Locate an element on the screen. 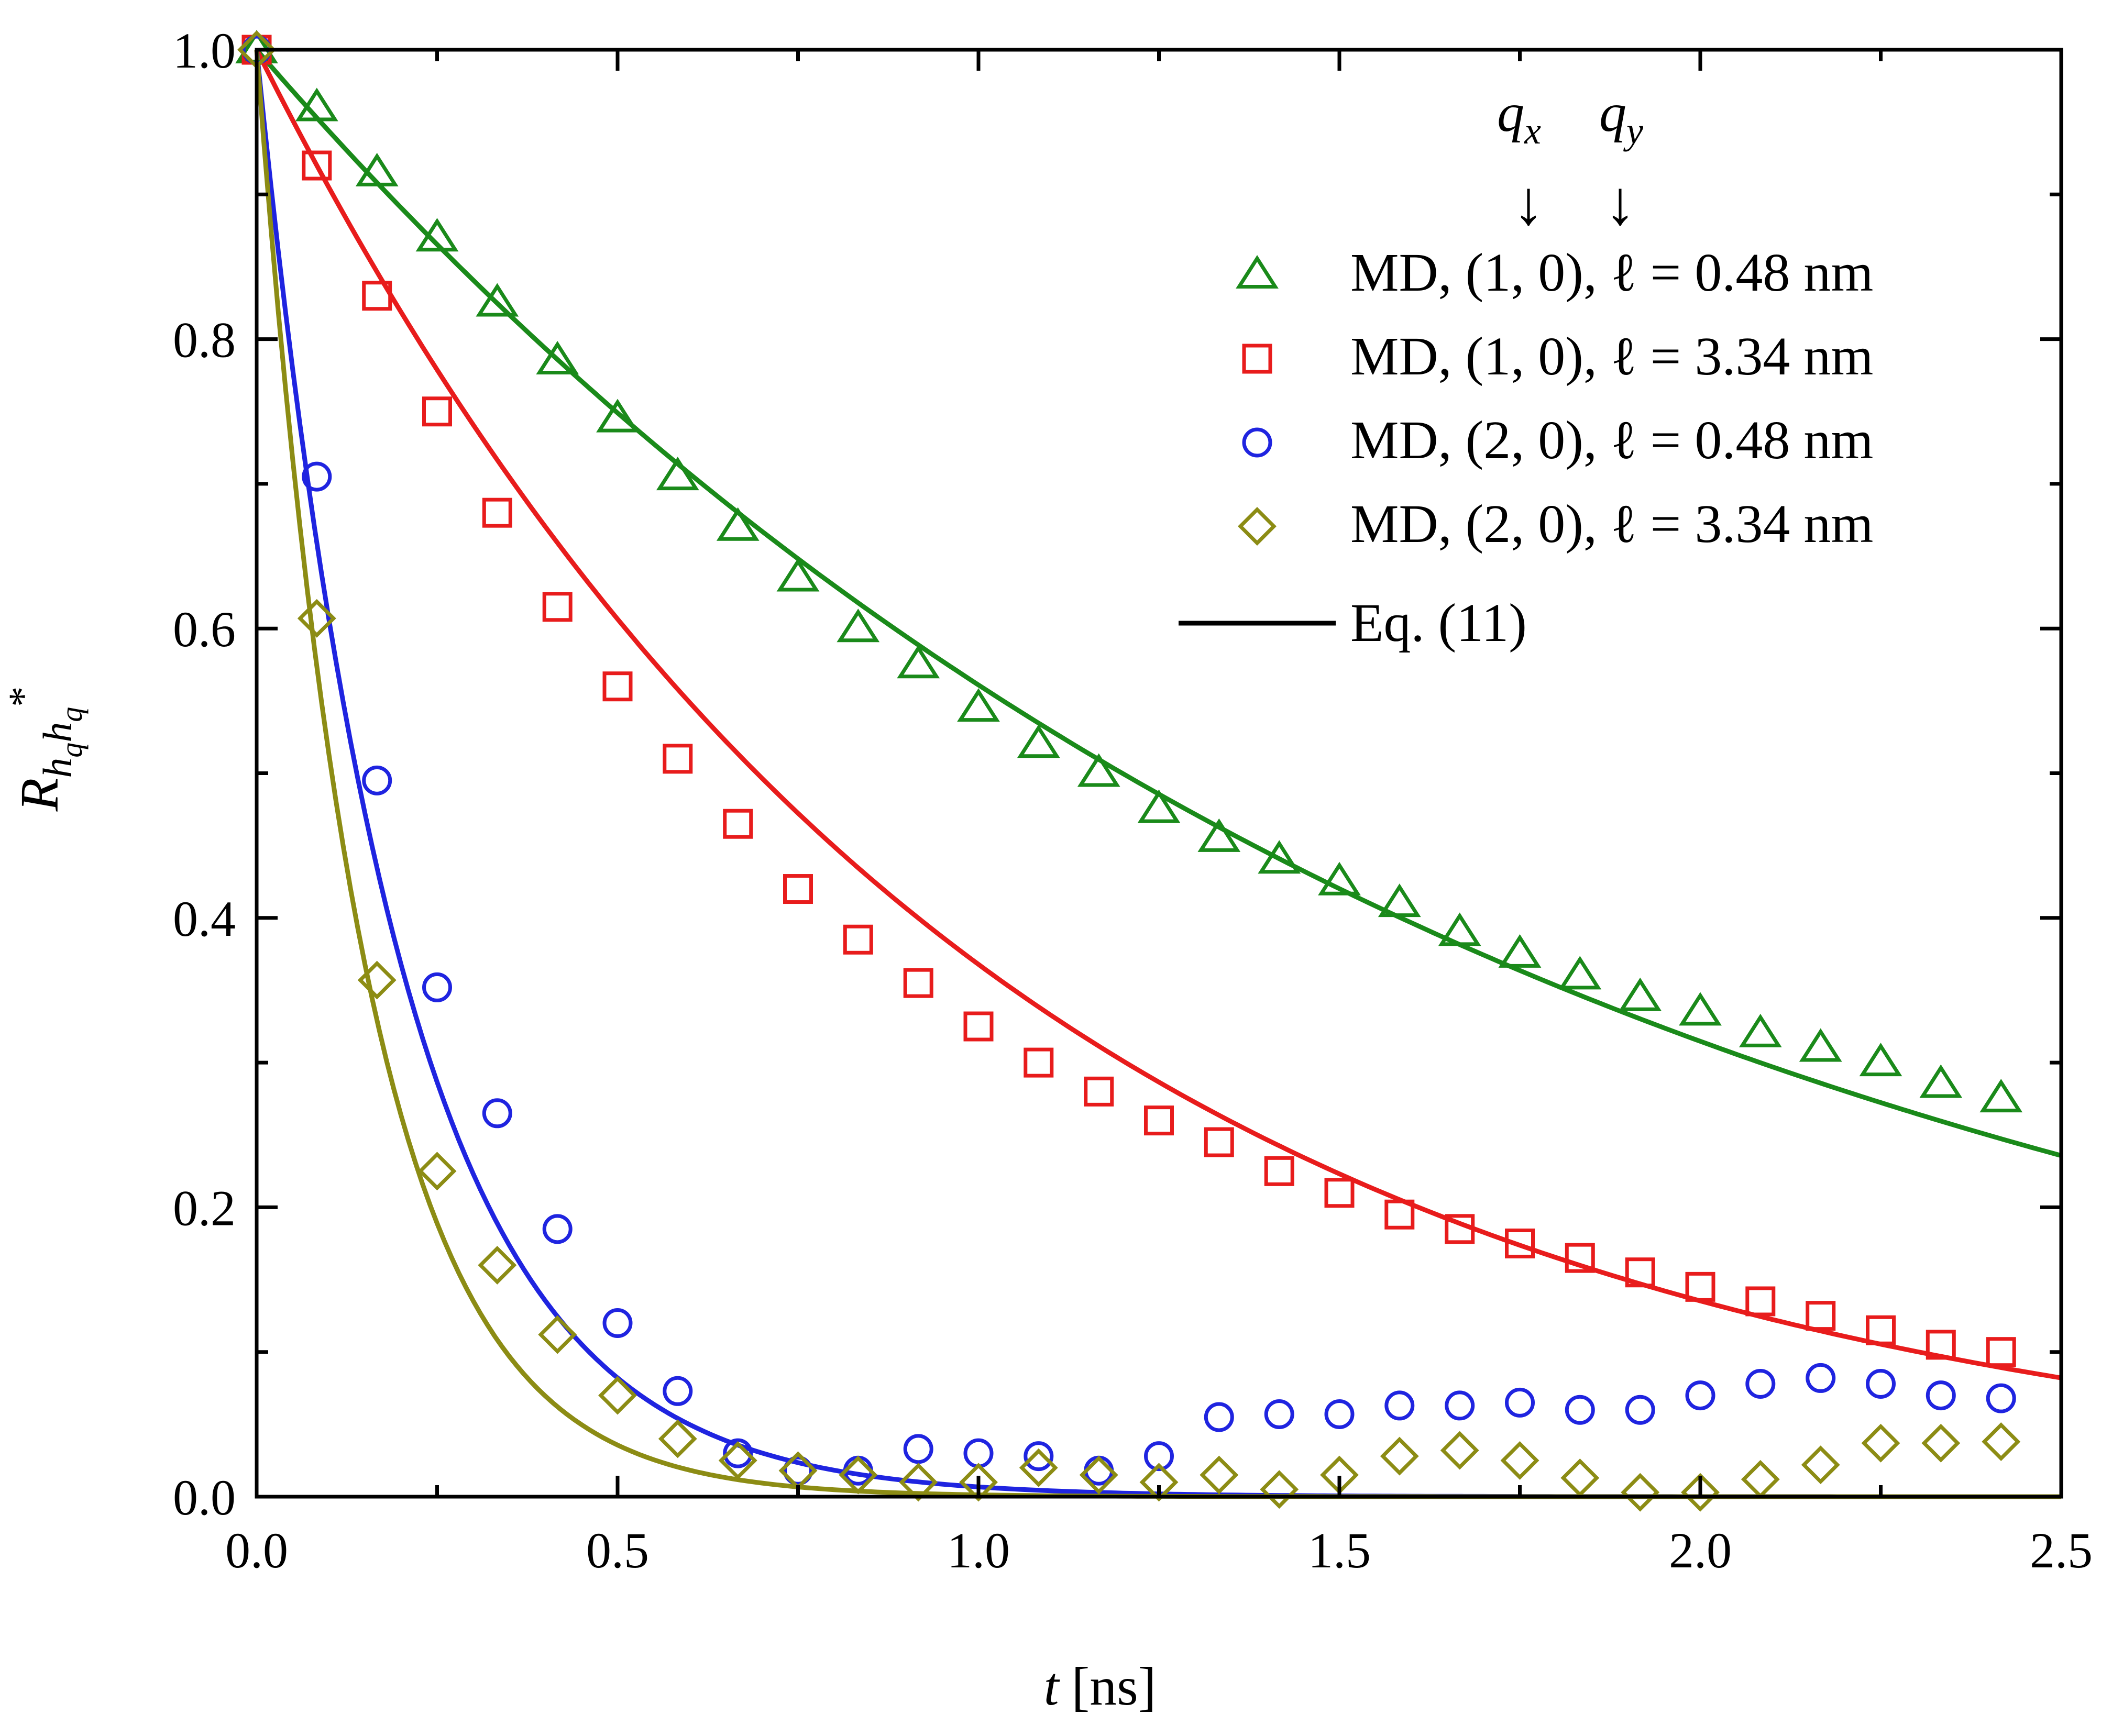 This screenshot has width=2112, height=1736. x-axis-label: t [ns] is located at coordinates (1100, 1686).